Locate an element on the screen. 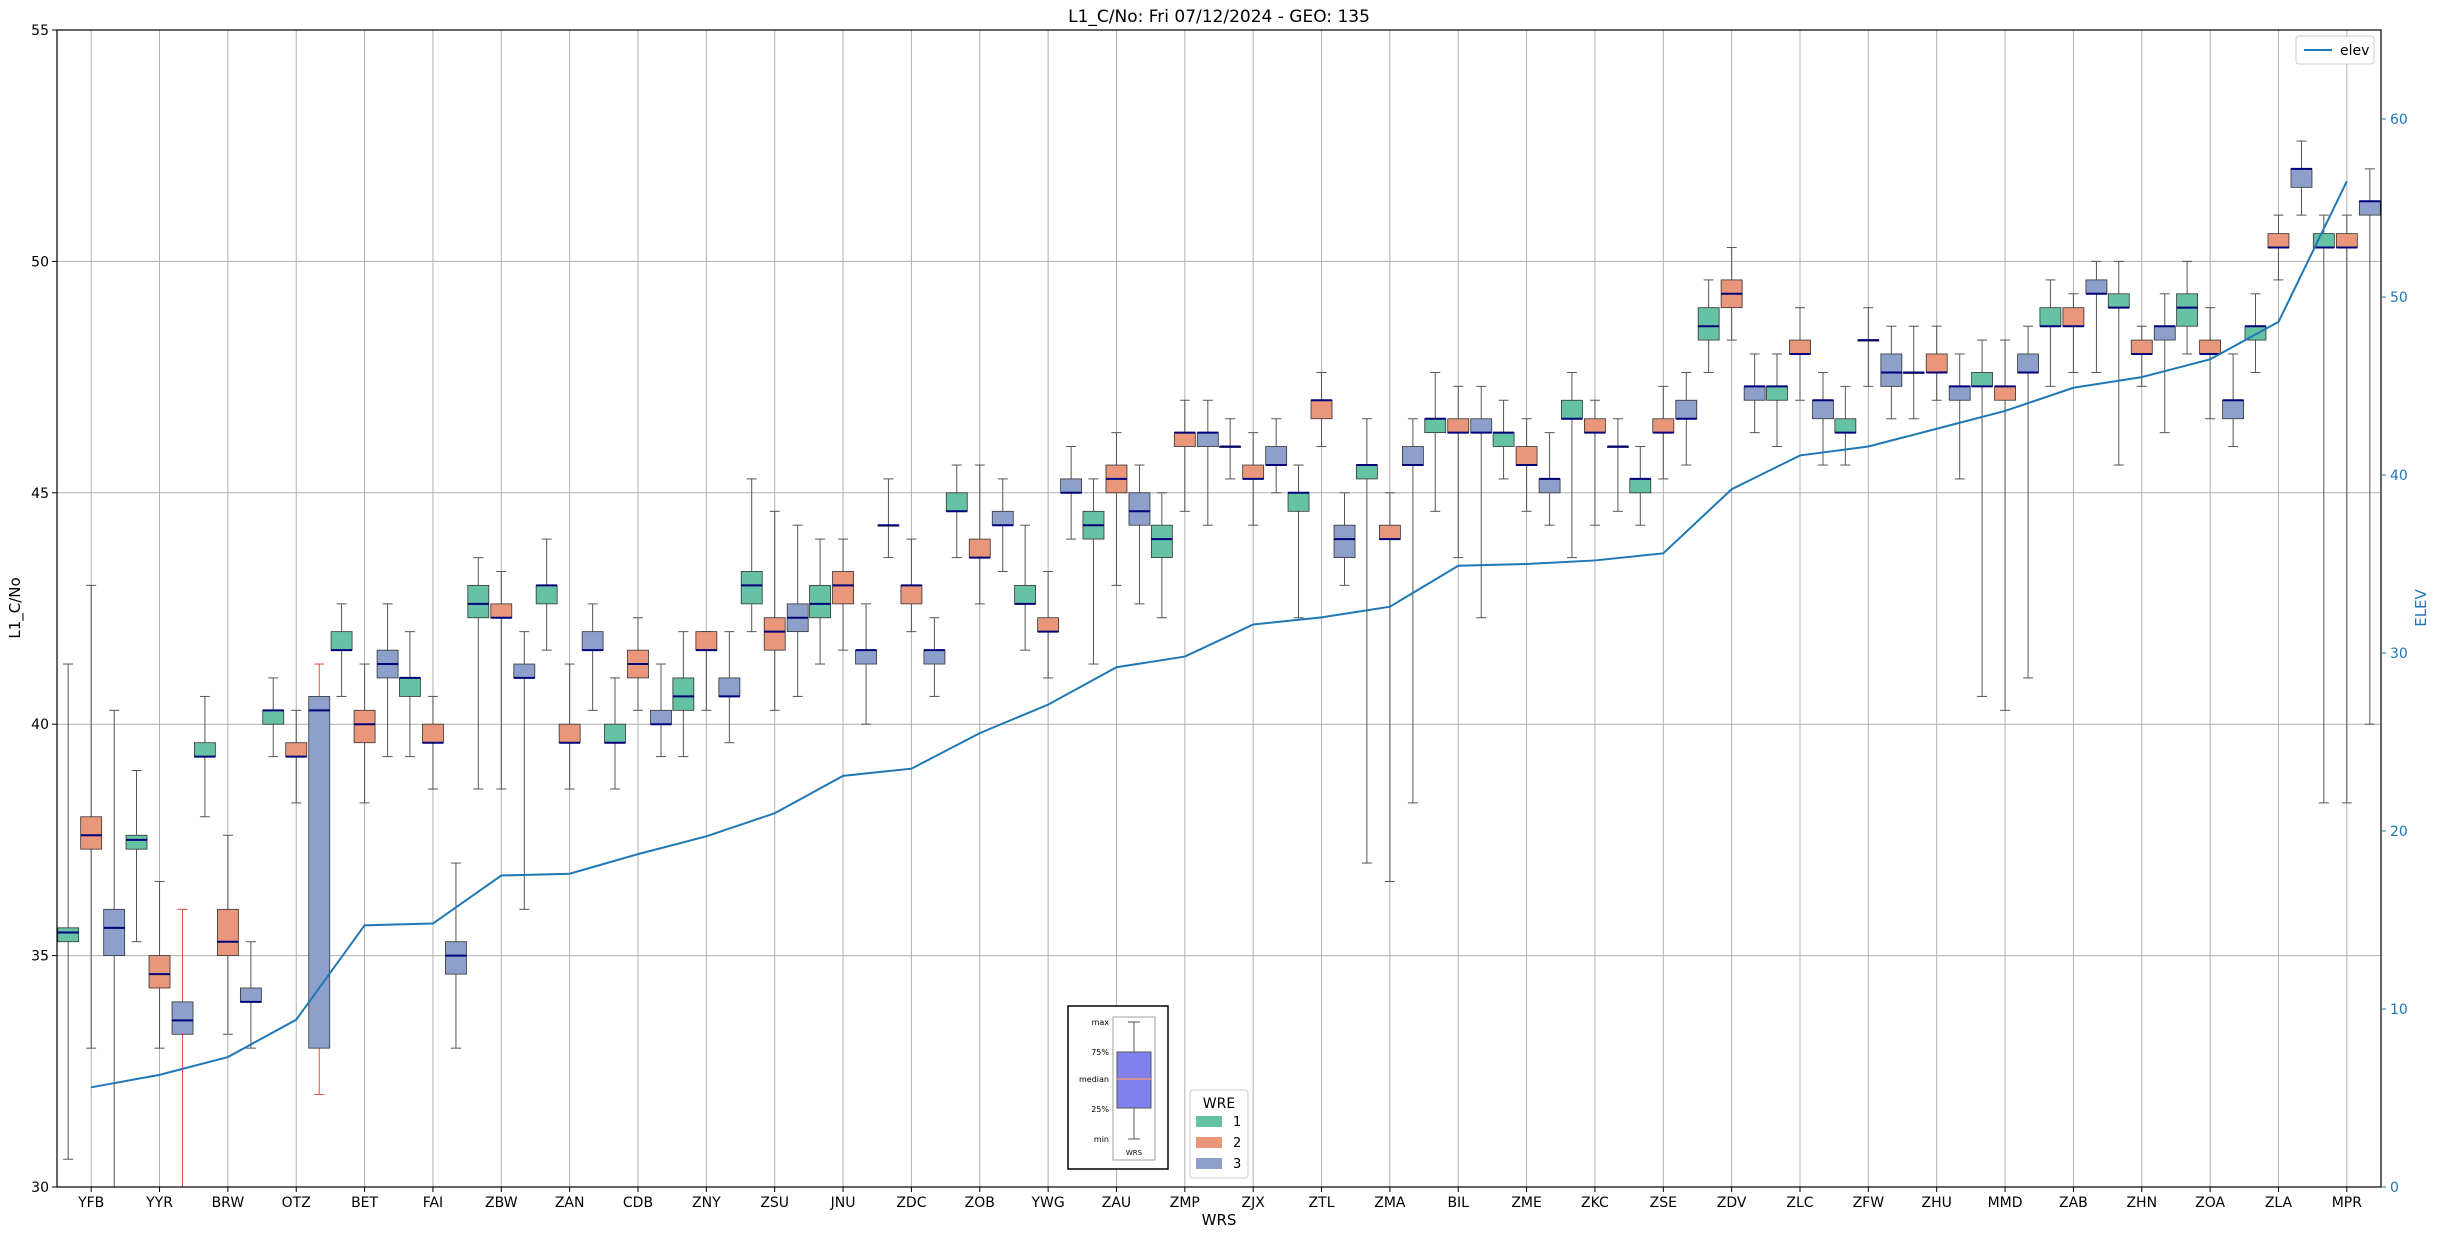 The image size is (2439, 1238). boxplot-zoa-wre2 is located at coordinates (2210, 363).